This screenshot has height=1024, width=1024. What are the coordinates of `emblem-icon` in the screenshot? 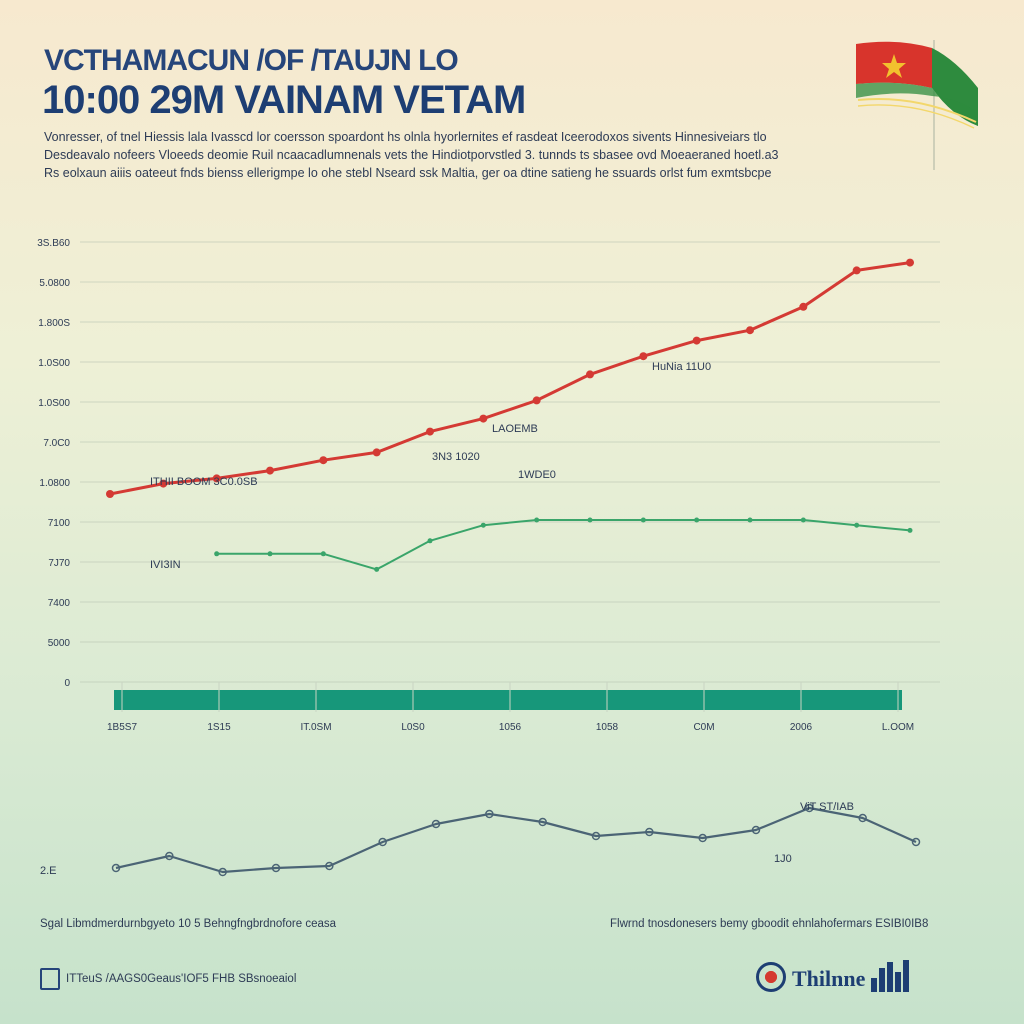 It's located at (771, 977).